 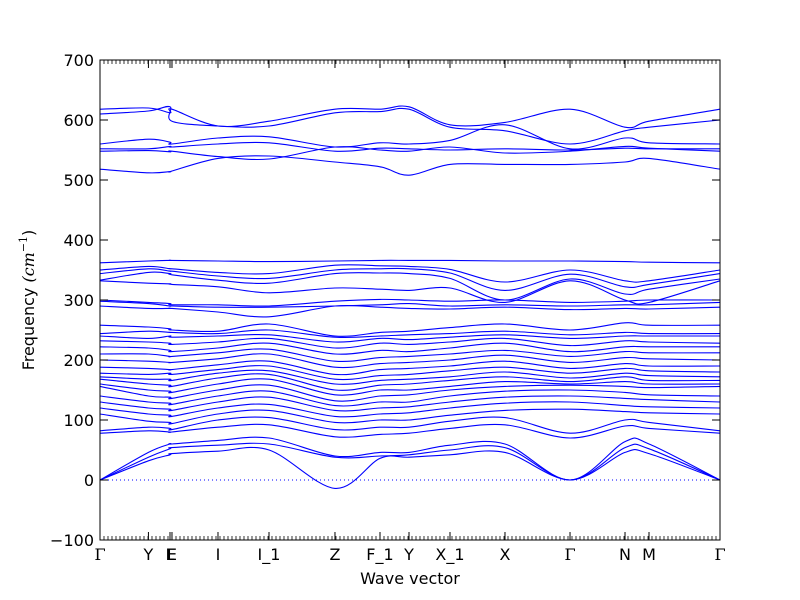 I want to click on y-axis-title-exponent: −1, so click(x=23, y=244).